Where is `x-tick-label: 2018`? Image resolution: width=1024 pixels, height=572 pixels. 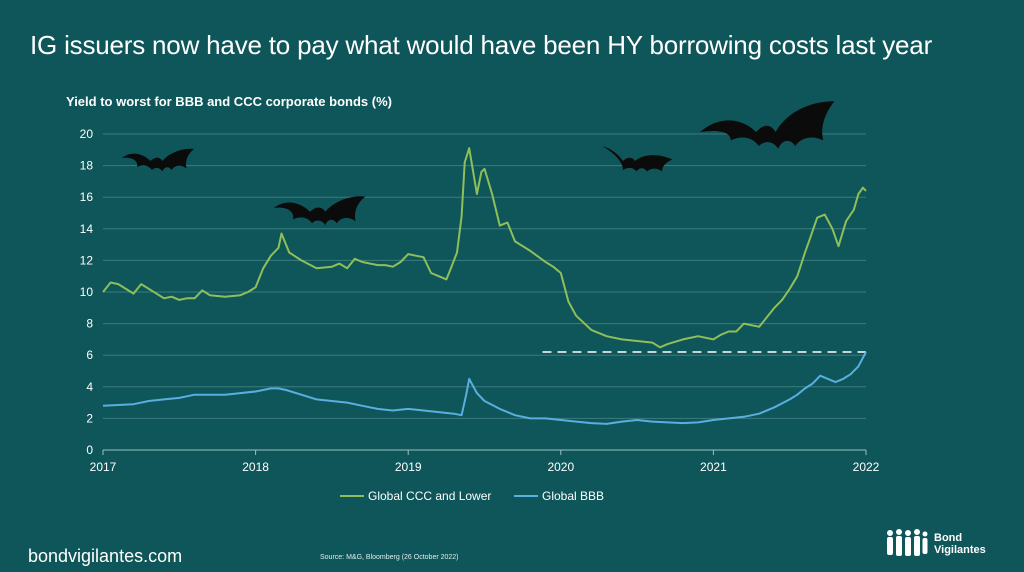
x-tick-label: 2018 is located at coordinates (255, 467).